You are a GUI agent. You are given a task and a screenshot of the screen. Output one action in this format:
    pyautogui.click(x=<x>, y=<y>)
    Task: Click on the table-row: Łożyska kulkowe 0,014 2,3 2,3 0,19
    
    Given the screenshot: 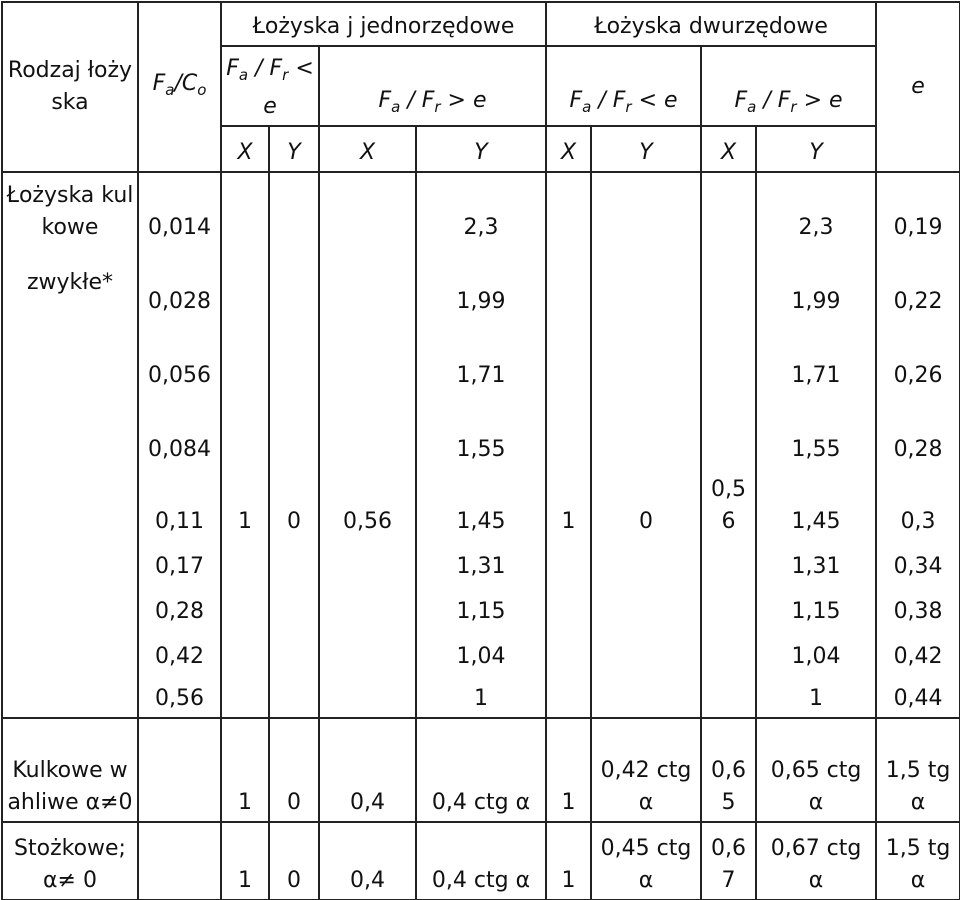 What is the action you would take?
    pyautogui.click(x=480, y=208)
    